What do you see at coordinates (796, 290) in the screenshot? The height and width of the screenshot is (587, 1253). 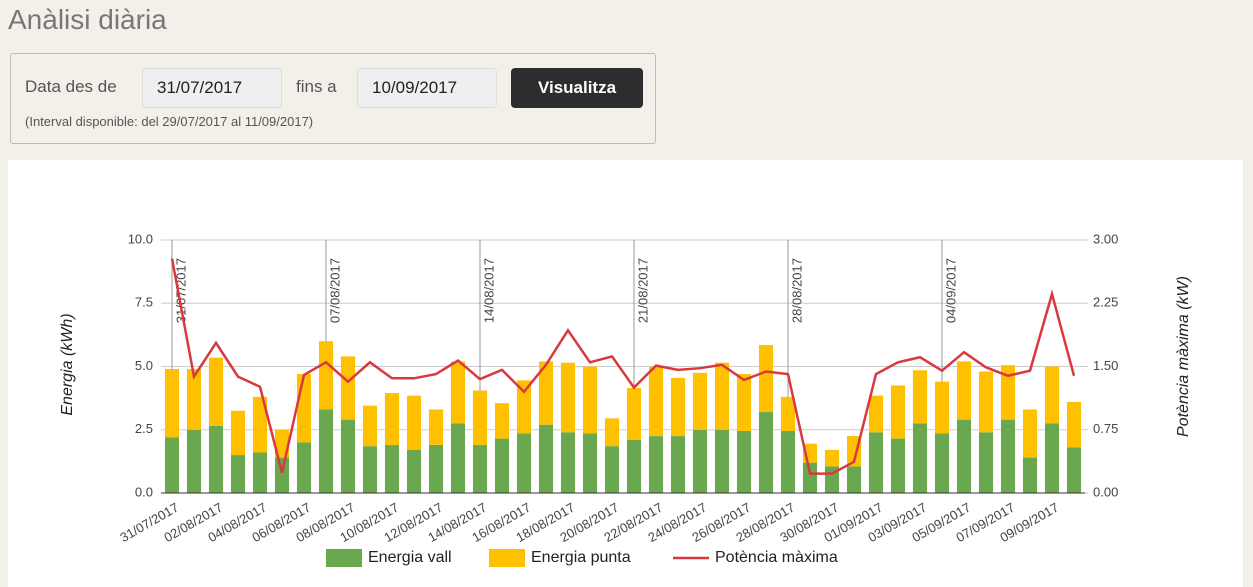 I see `week-label: 28/08/2017` at bounding box center [796, 290].